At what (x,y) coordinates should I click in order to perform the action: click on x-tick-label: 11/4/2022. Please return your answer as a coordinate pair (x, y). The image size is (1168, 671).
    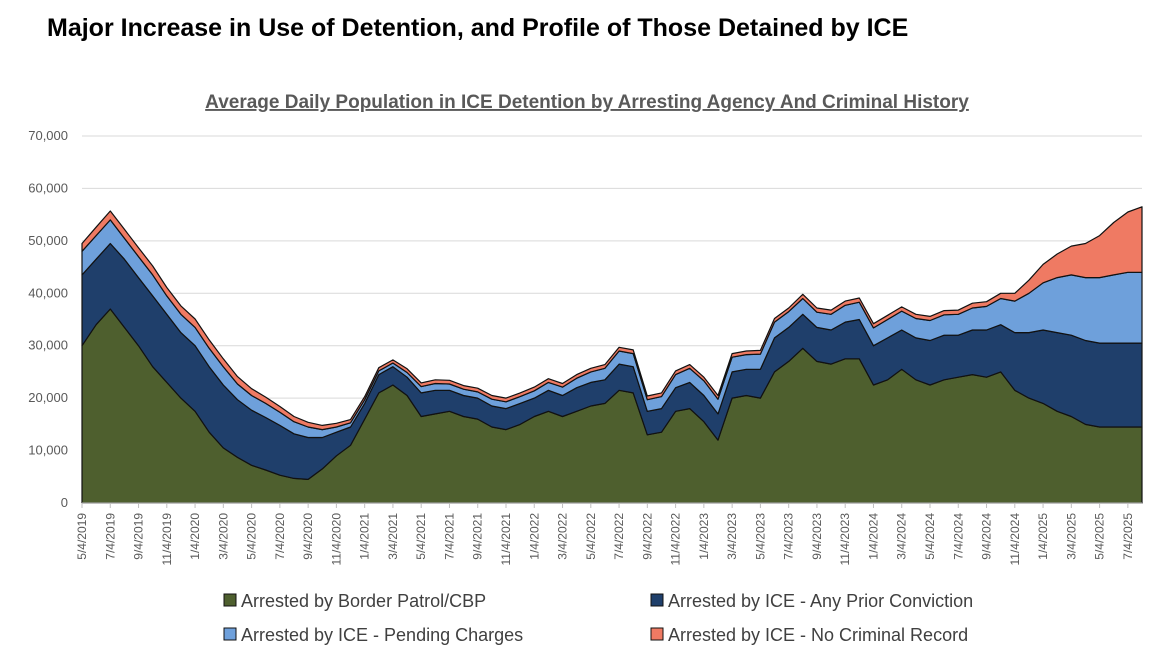
    Looking at the image, I should click on (676, 539).